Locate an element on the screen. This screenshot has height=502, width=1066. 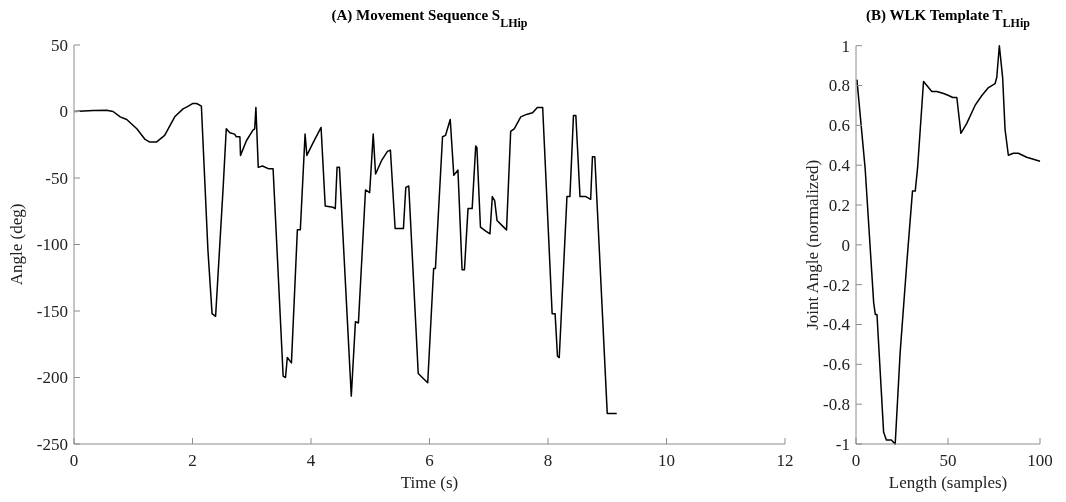
x-tick-label: 100 is located at coordinates (1040, 460).